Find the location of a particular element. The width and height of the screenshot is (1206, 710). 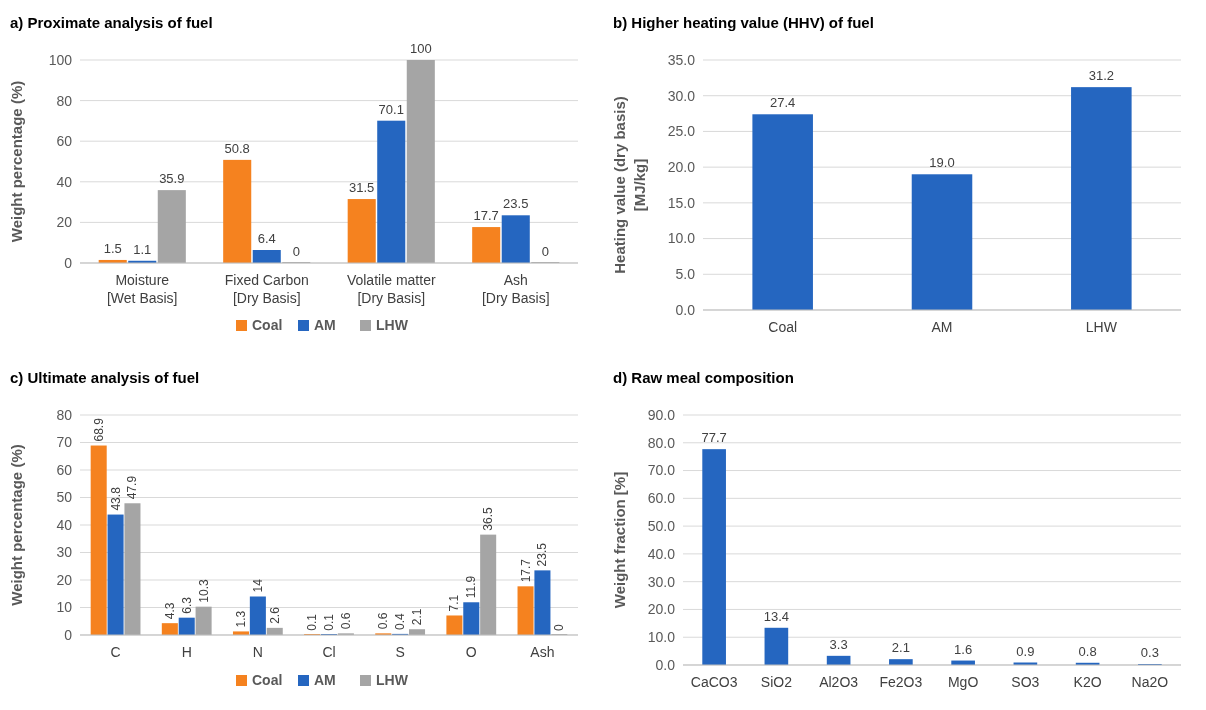

y-axis-title: Heating value (dry basis) [MJ/kg] is located at coordinates (629, 185).